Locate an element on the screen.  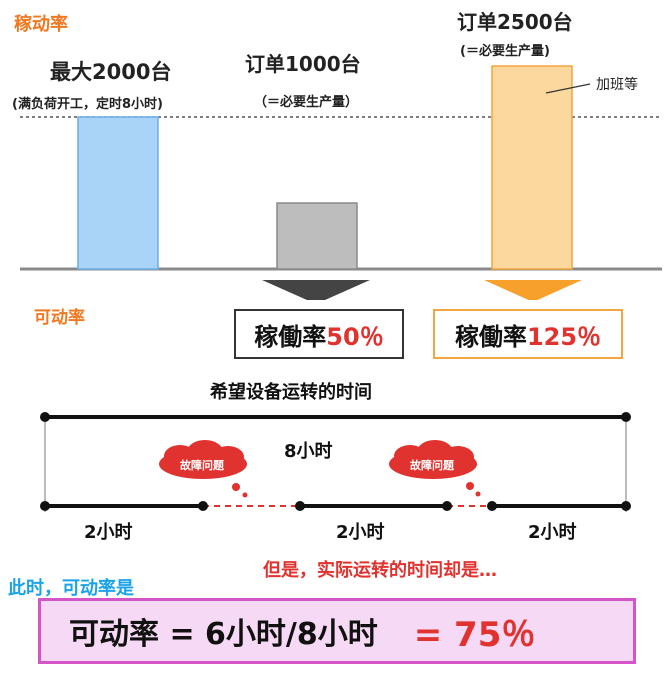
kadouritsu-bottom-label: 可动率 is located at coordinates (59, 318).